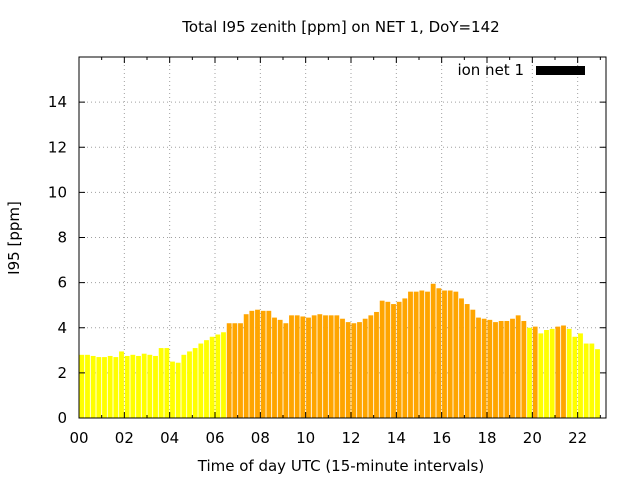 Image resolution: width=640 pixels, height=480 pixels. I want to click on x-tick-labels: 00 02 04 06 08 10 12 14 16 18 20 22, so click(328, 438).